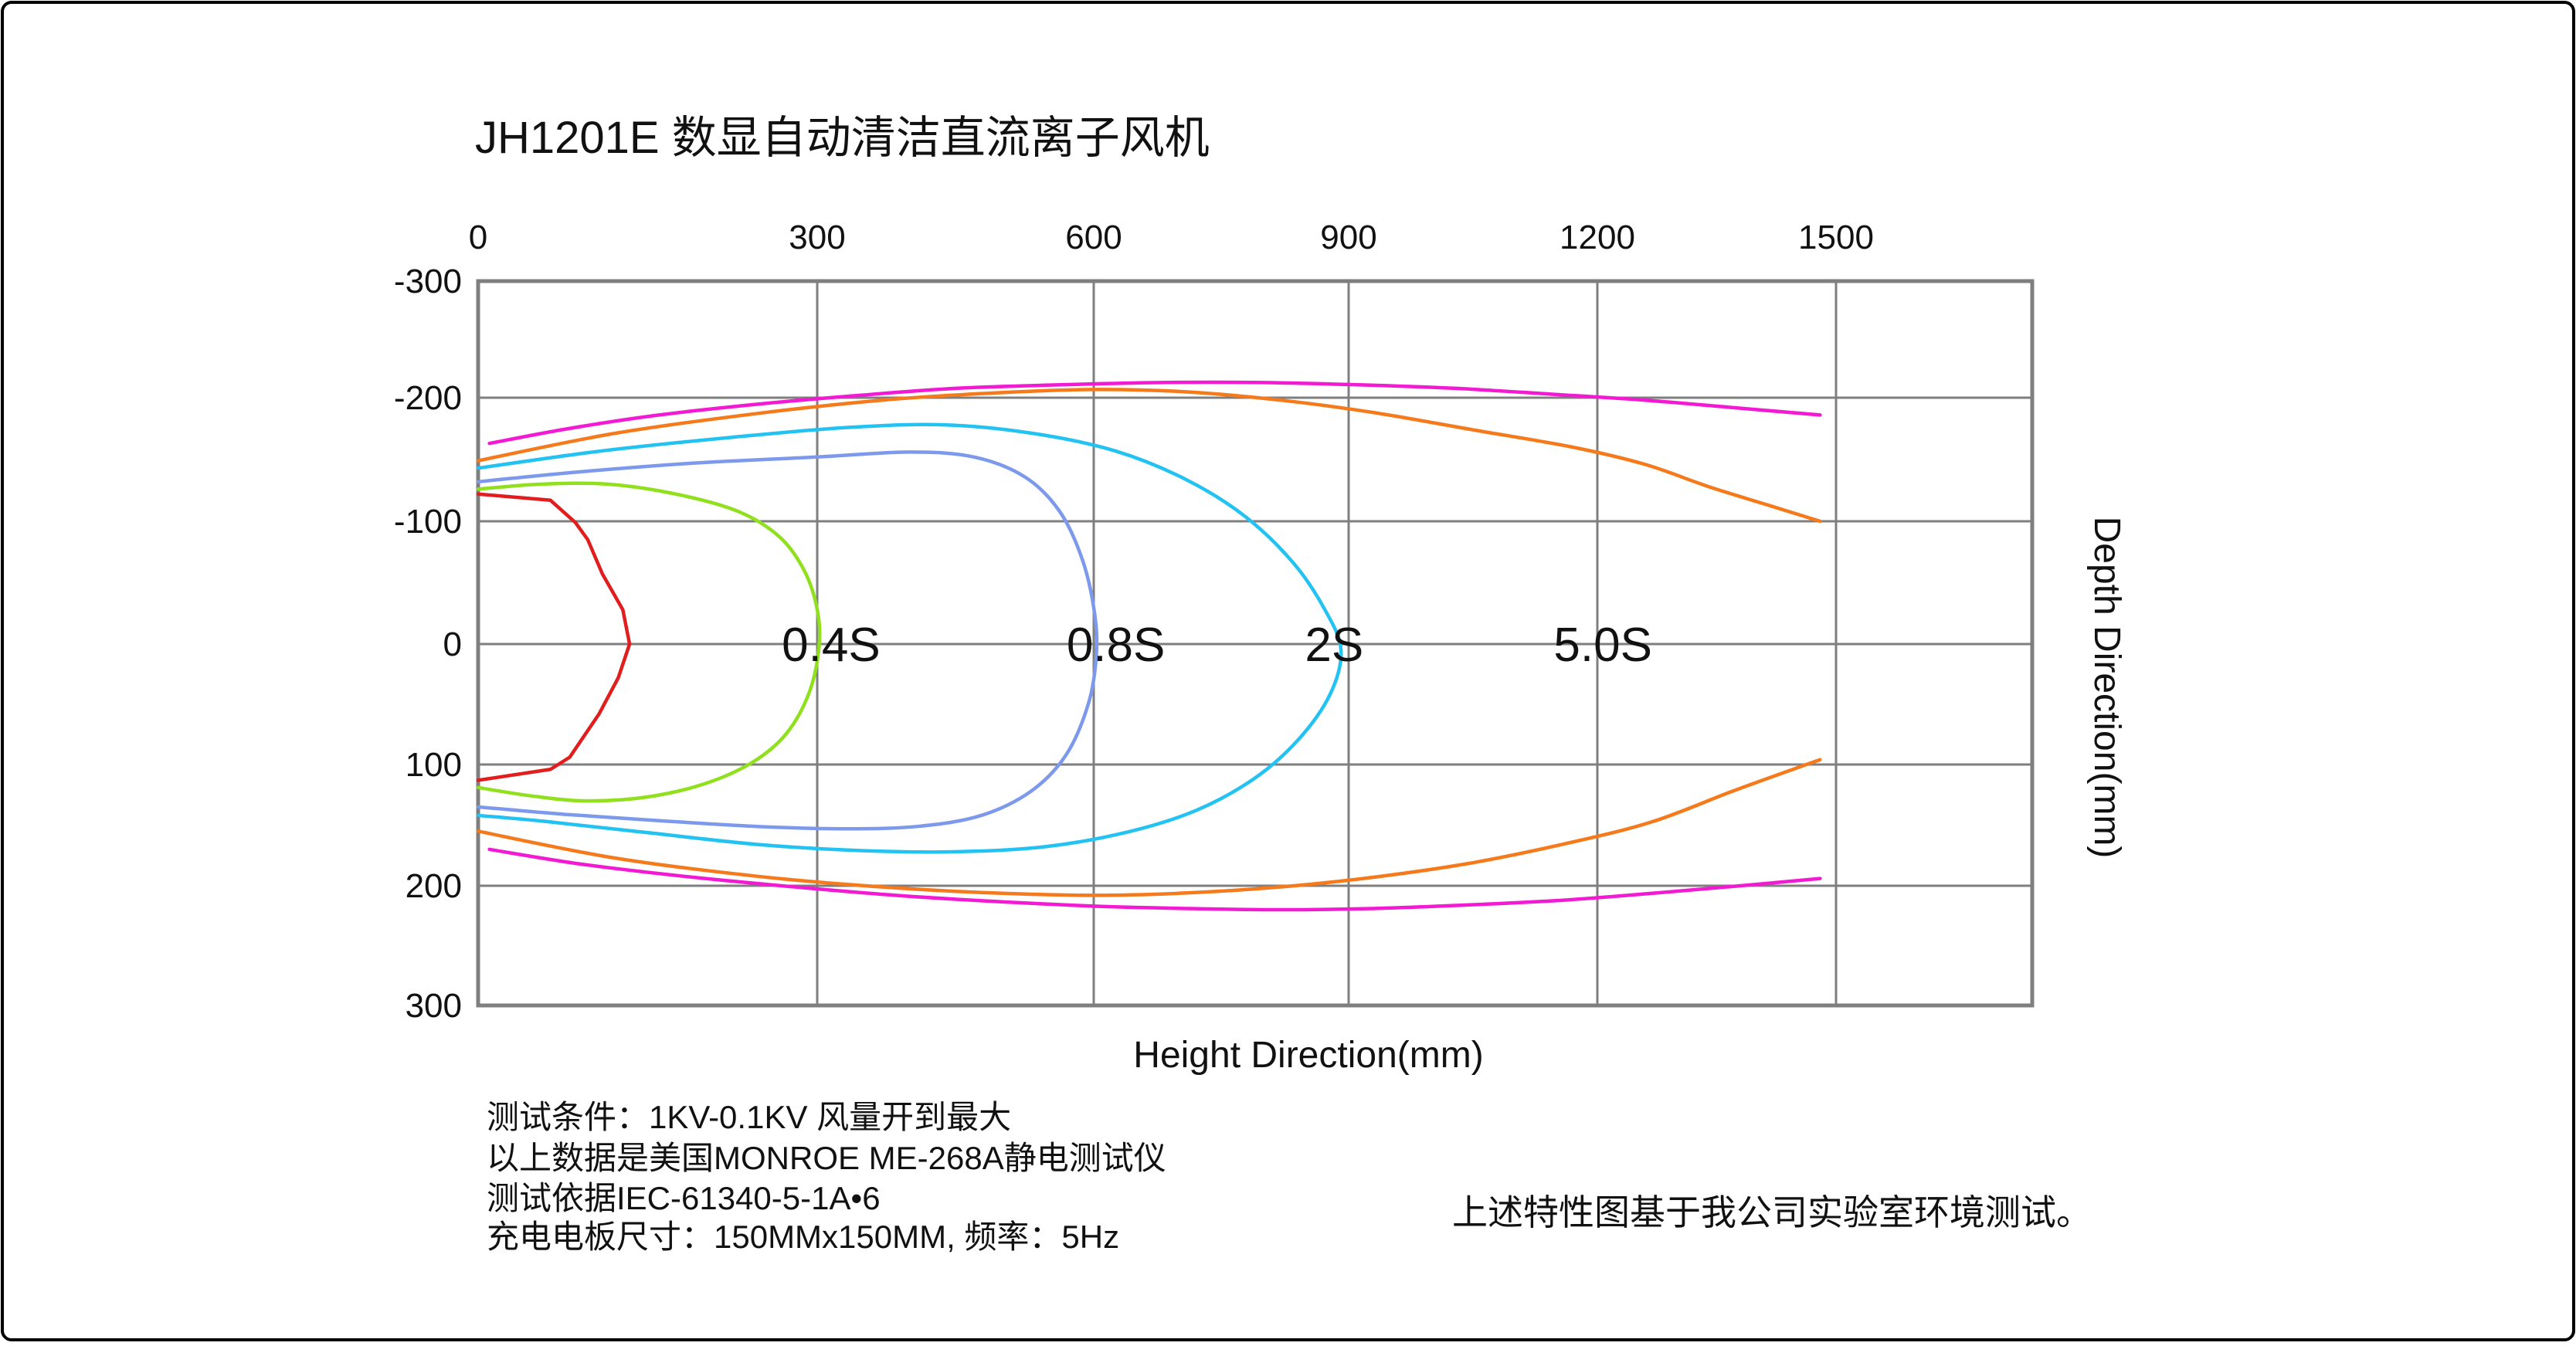  What do you see at coordinates (649, 642) in the screenshot?
I see `curve-decay-0.4s` at bounding box center [649, 642].